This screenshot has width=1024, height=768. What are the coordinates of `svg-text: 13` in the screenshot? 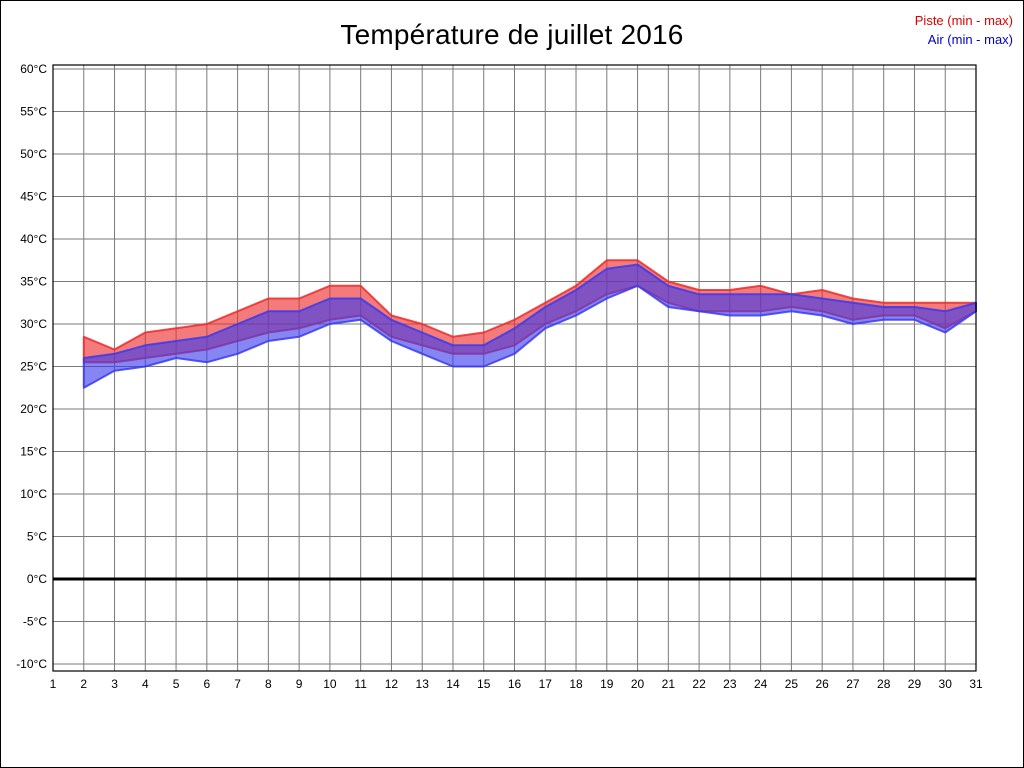 It's located at (423, 684).